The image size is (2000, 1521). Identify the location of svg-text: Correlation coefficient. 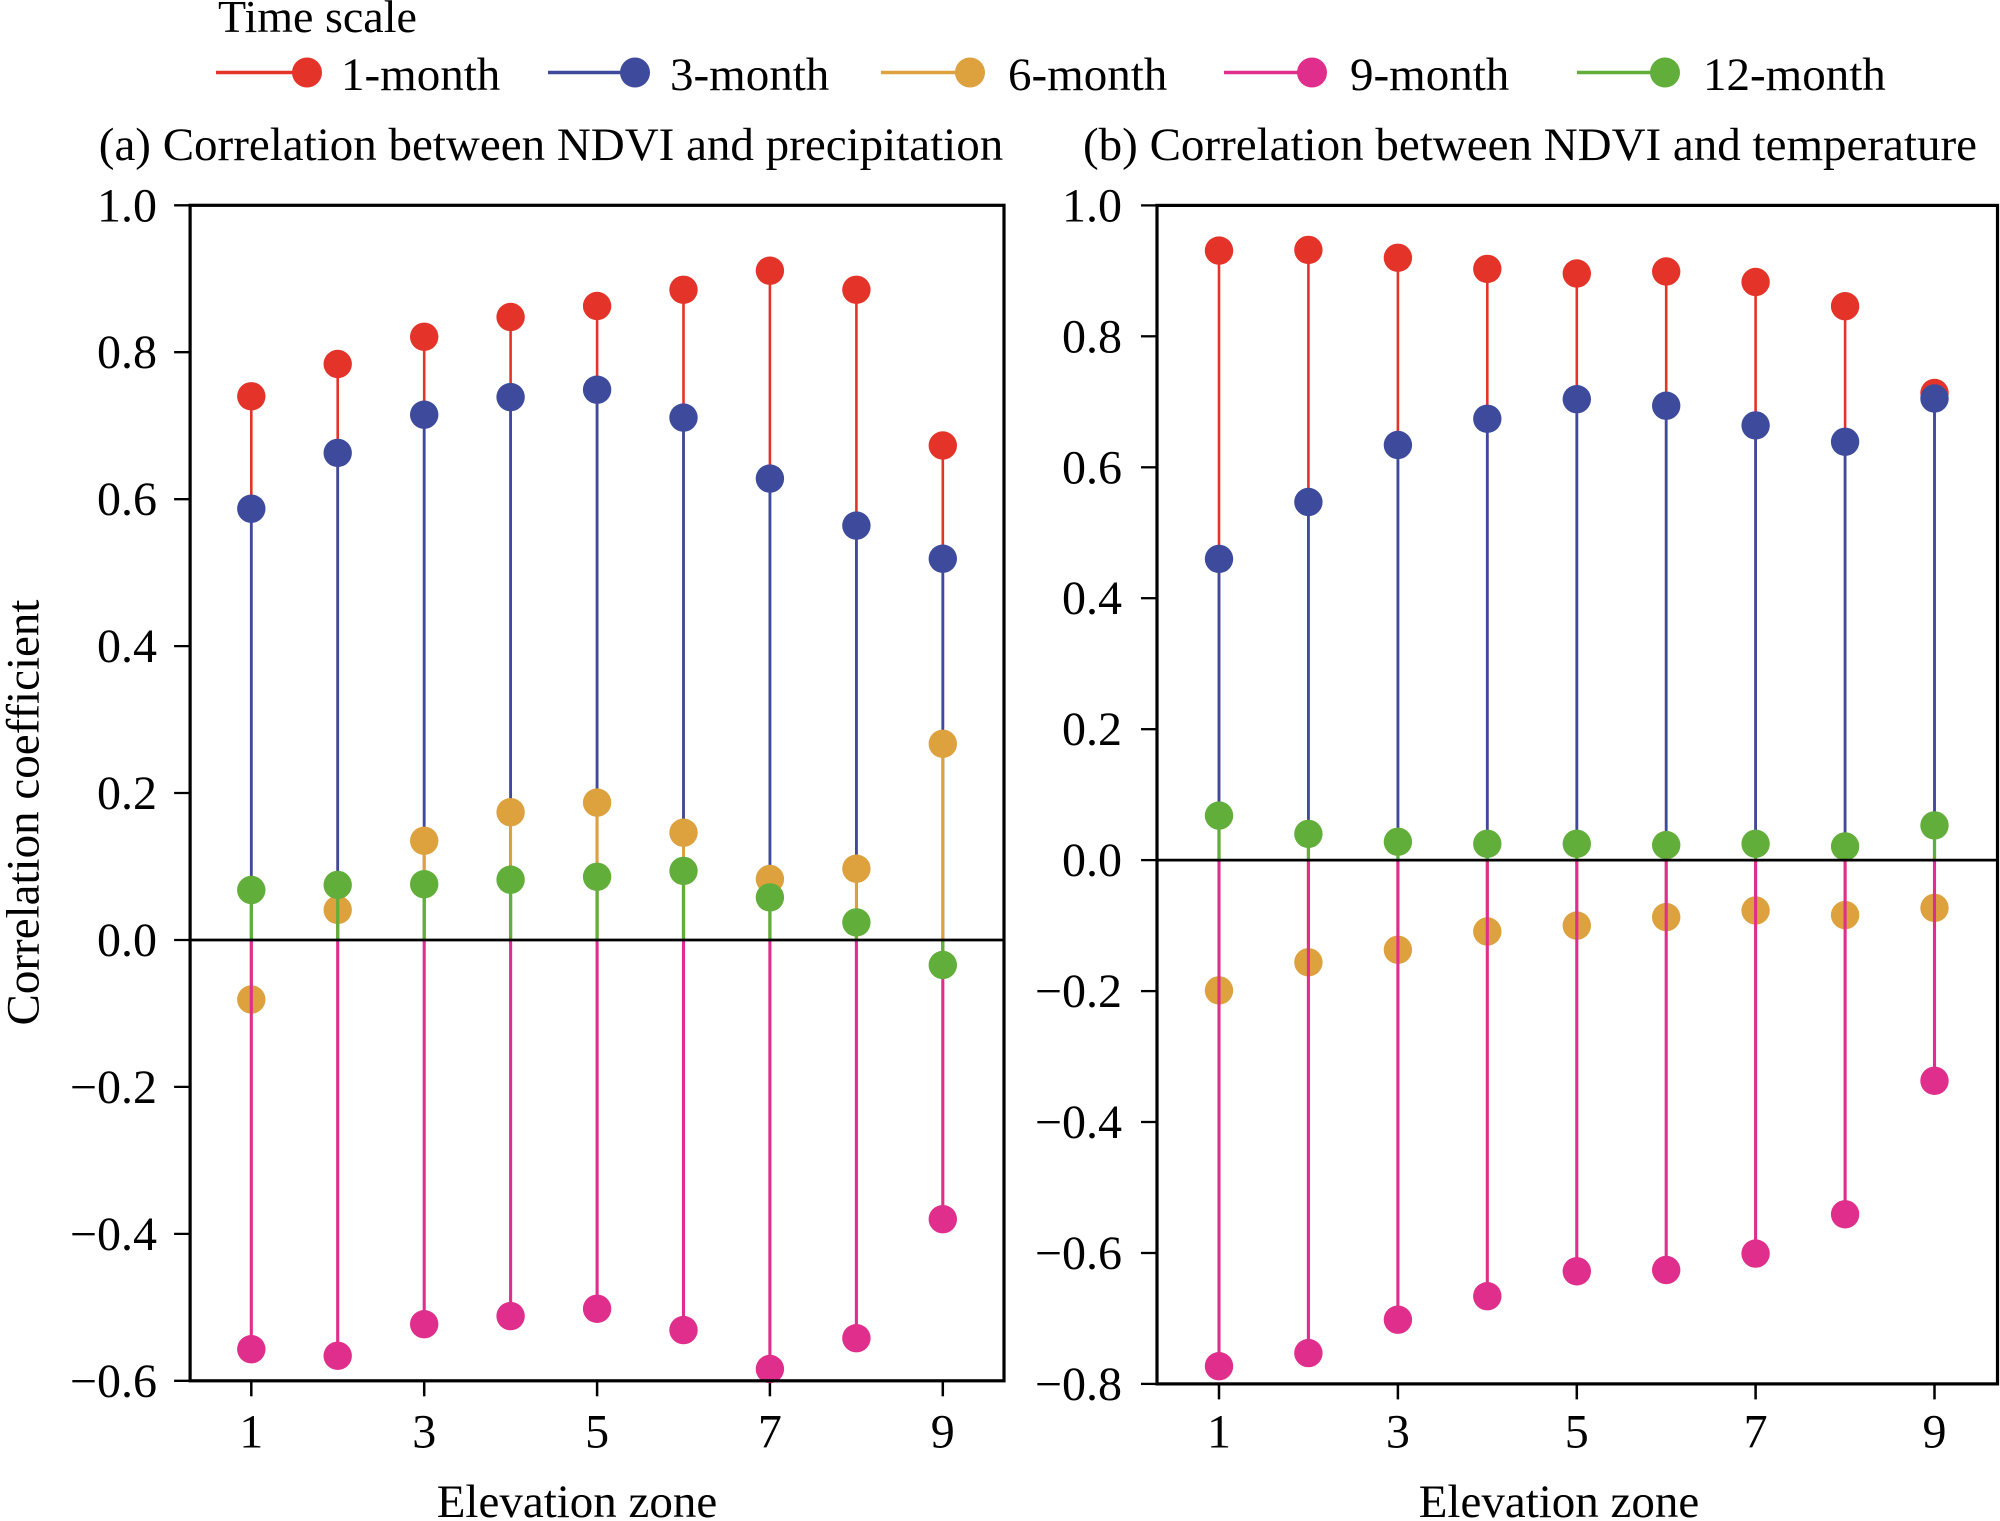
(25, 813).